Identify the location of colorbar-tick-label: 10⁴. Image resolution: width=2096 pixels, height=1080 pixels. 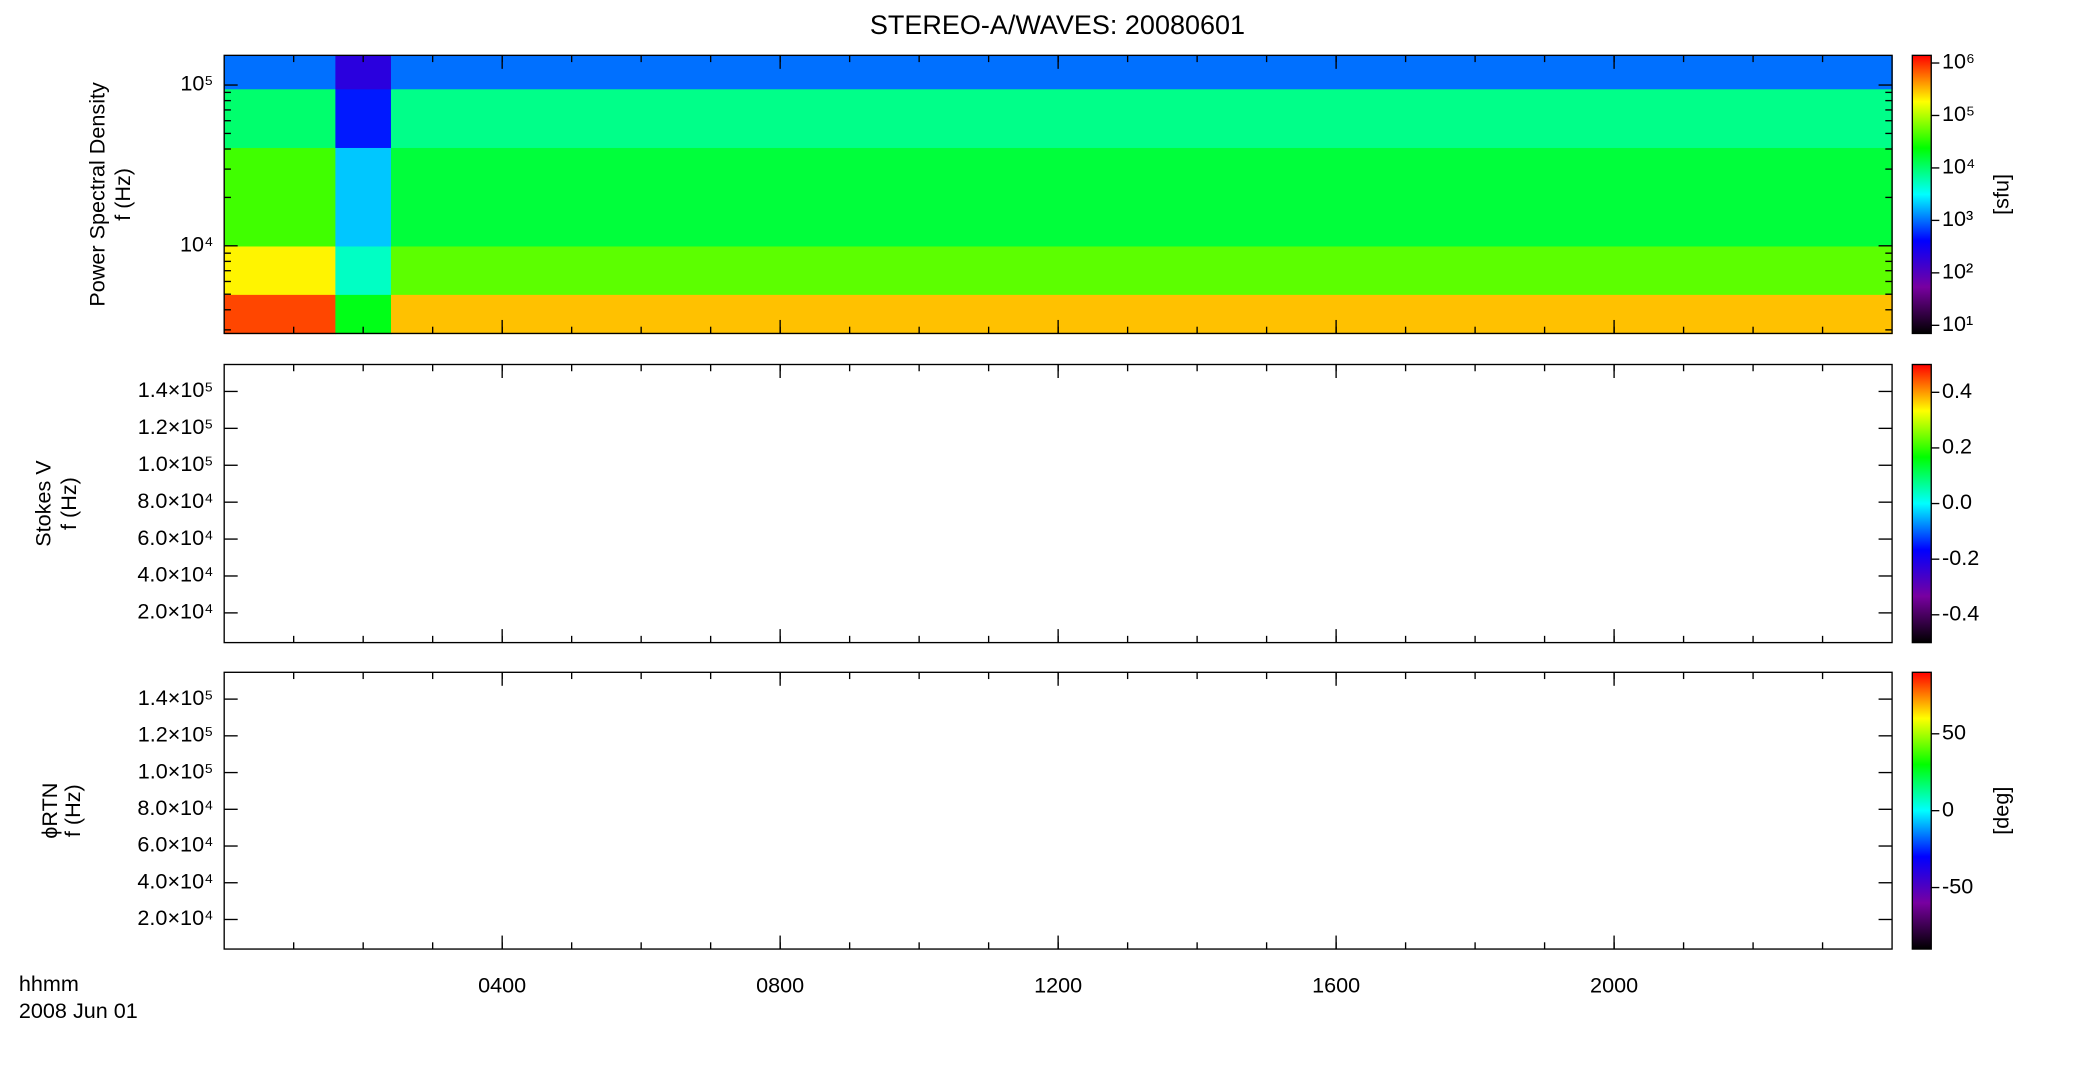
(1958, 166).